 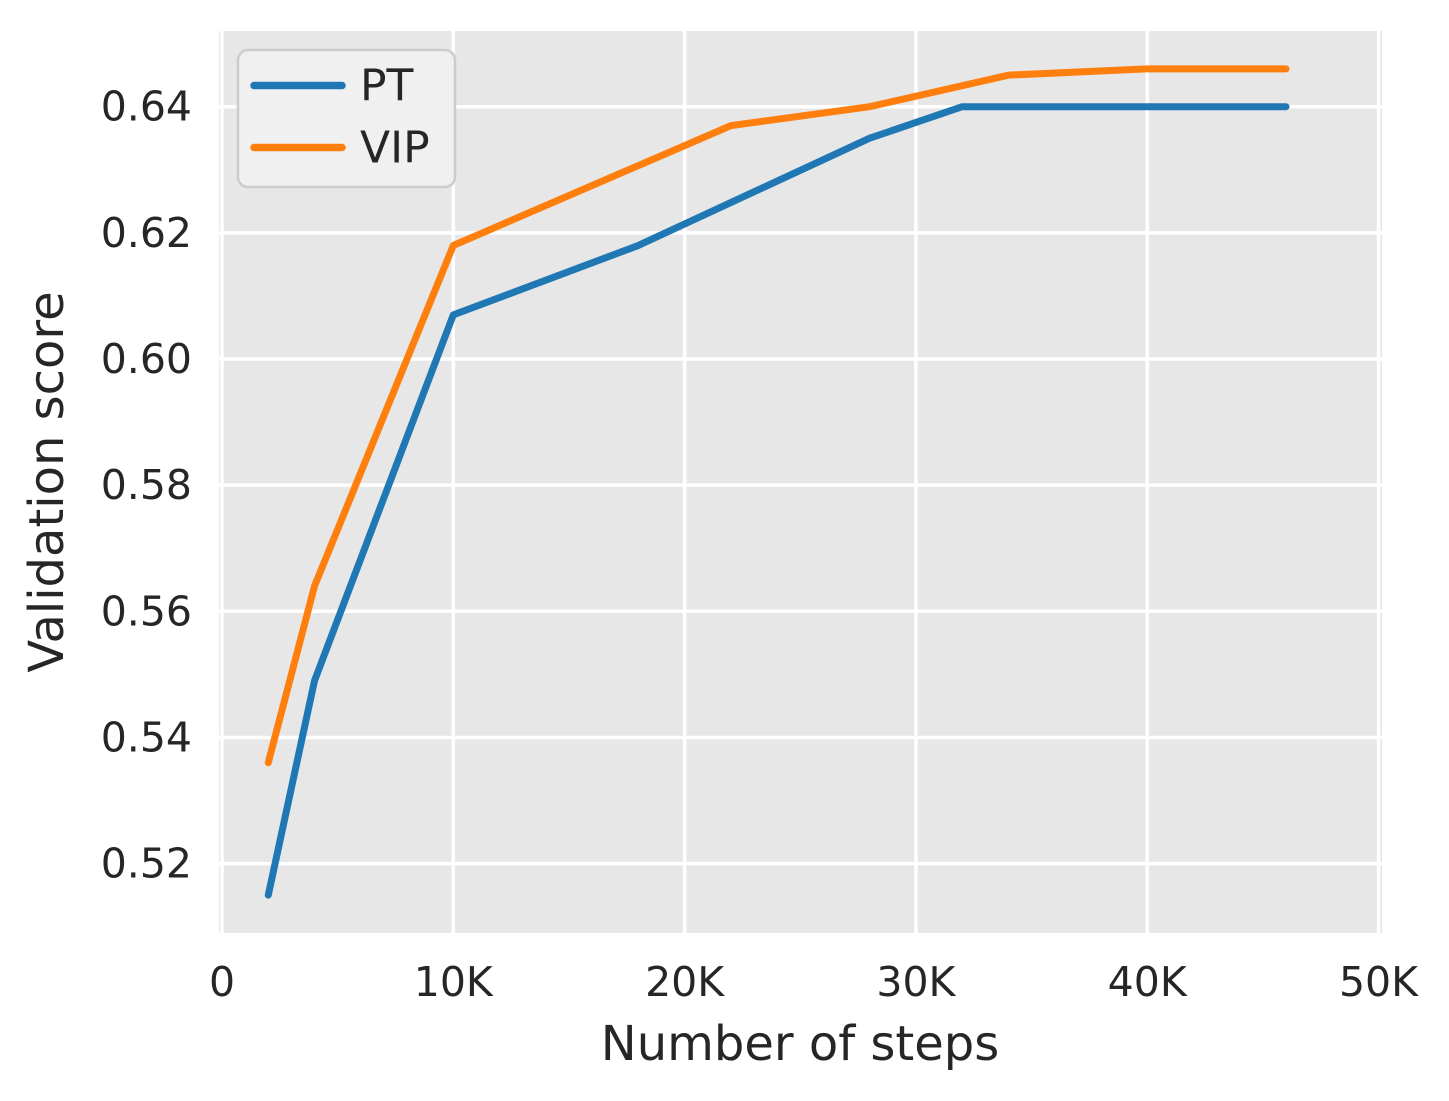 I want to click on x-tick-label: 40K, so click(x=1148, y=982).